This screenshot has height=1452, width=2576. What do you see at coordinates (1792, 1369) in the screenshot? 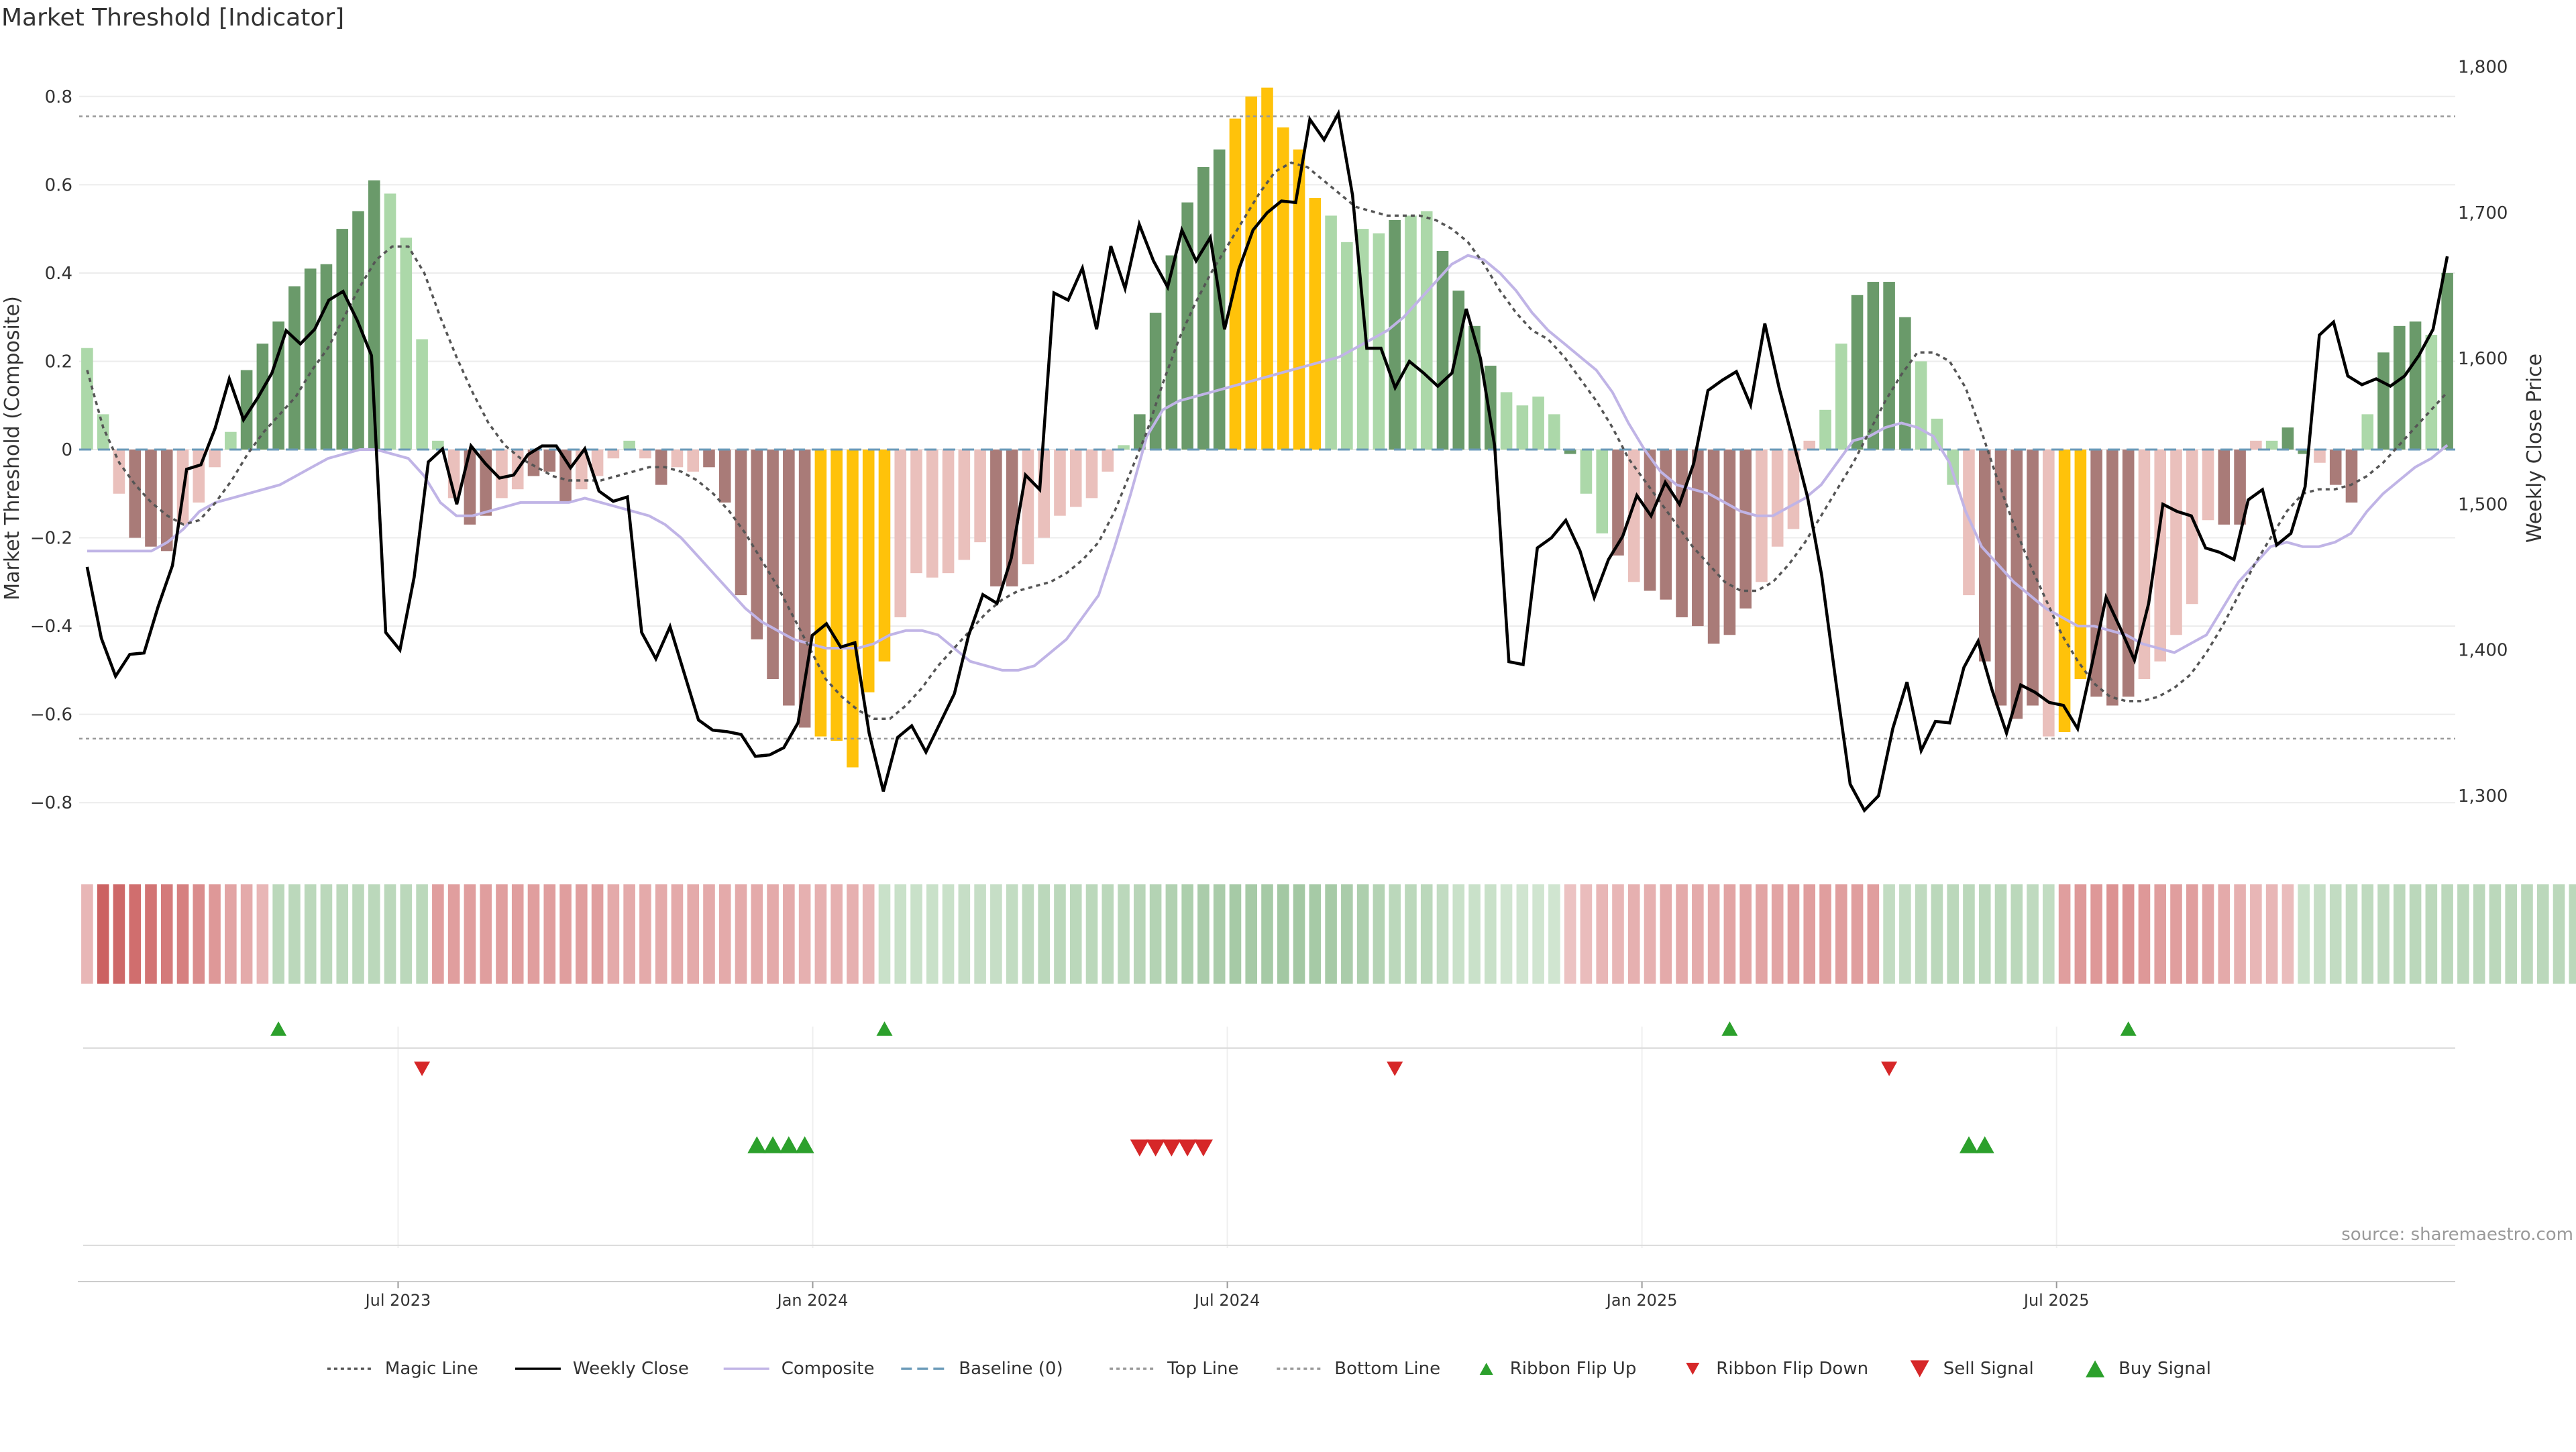
I see `legend-label: Ribbon Flip Down` at bounding box center [1792, 1369].